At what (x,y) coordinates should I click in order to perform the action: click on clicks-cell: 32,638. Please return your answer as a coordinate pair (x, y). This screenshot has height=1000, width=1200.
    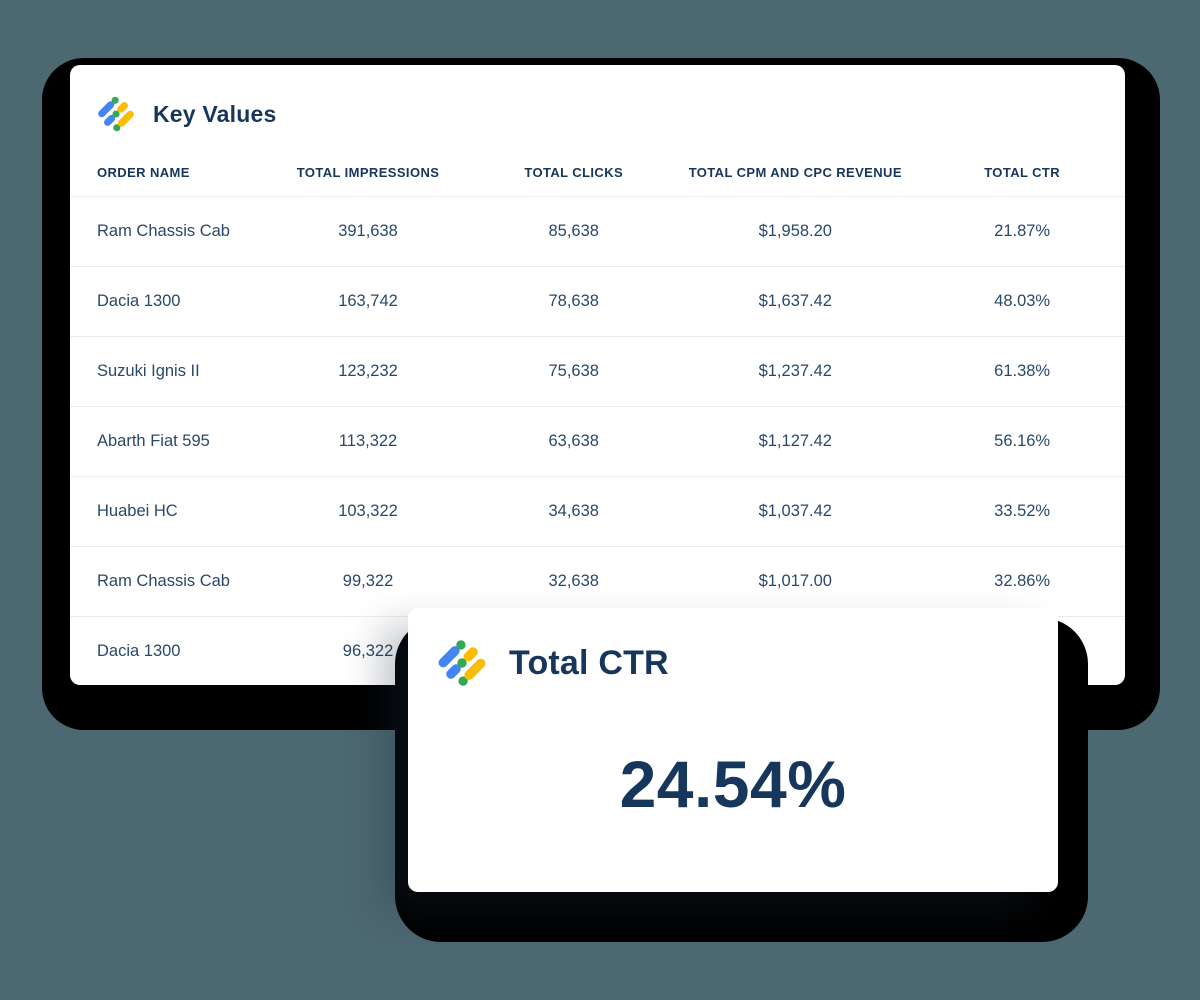
    Looking at the image, I should click on (574, 581).